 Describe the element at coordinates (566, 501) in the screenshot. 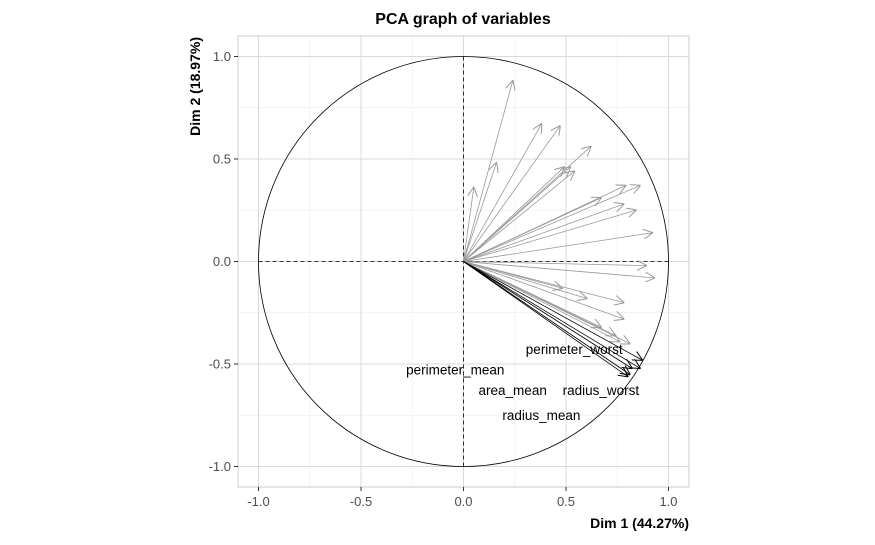

I see `x-tick-label: 0.5` at that location.